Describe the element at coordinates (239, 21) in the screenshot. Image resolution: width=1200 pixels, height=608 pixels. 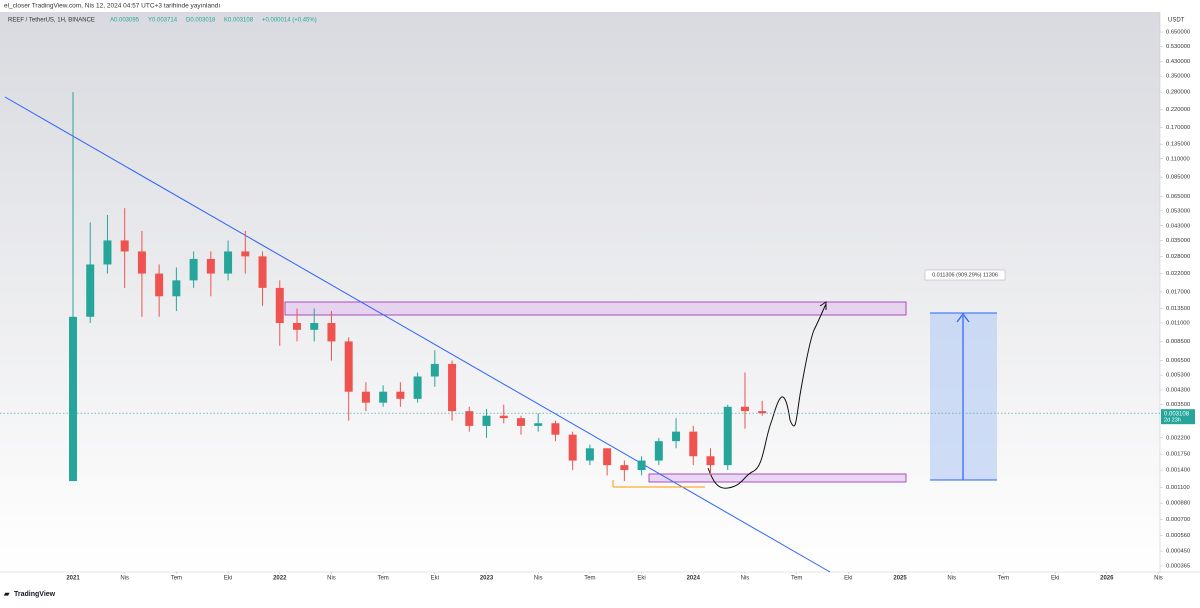
I see `ohlc-value: K0.003108` at that location.